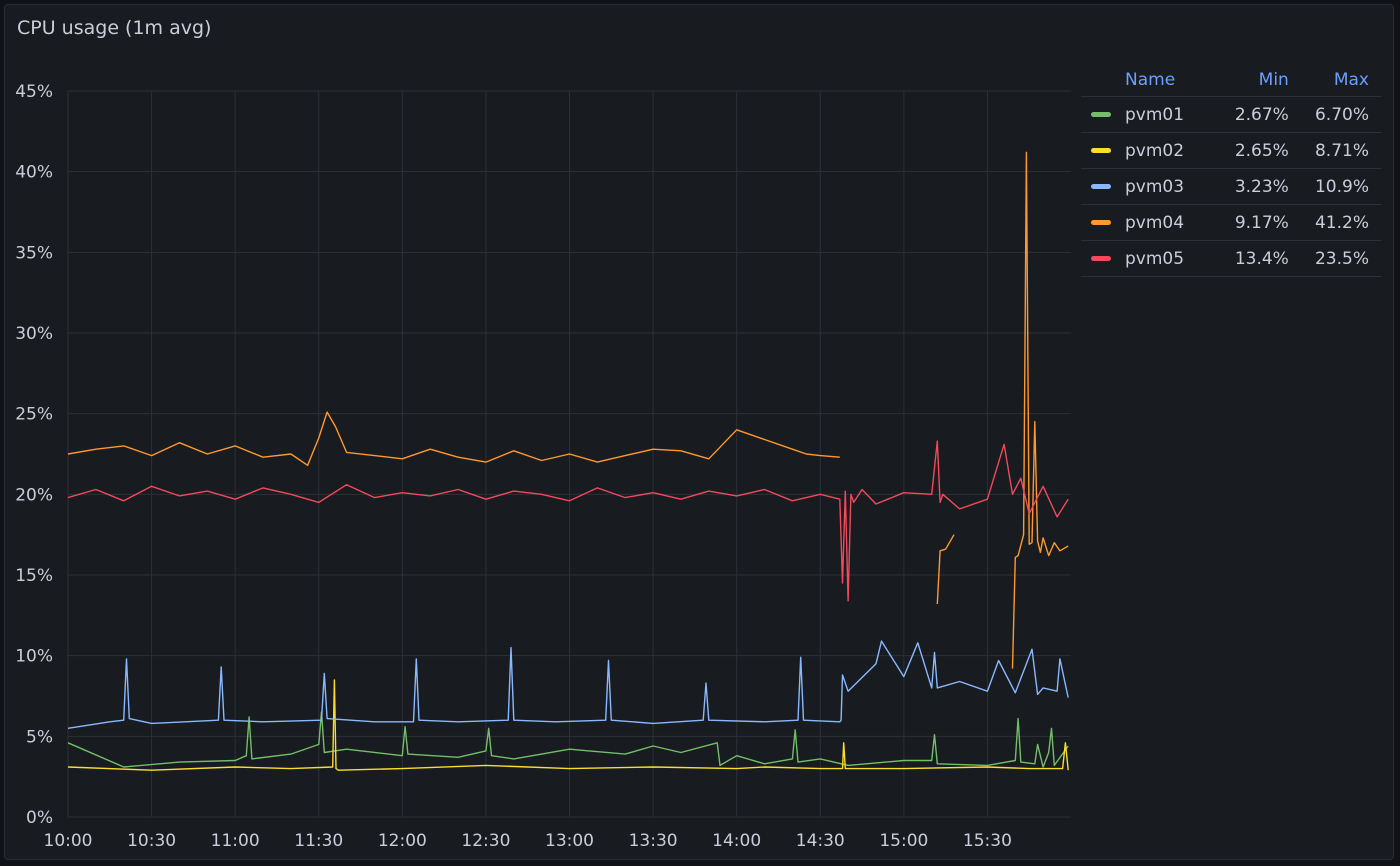  I want to click on legend-series-name: pvm04, so click(1155, 222).